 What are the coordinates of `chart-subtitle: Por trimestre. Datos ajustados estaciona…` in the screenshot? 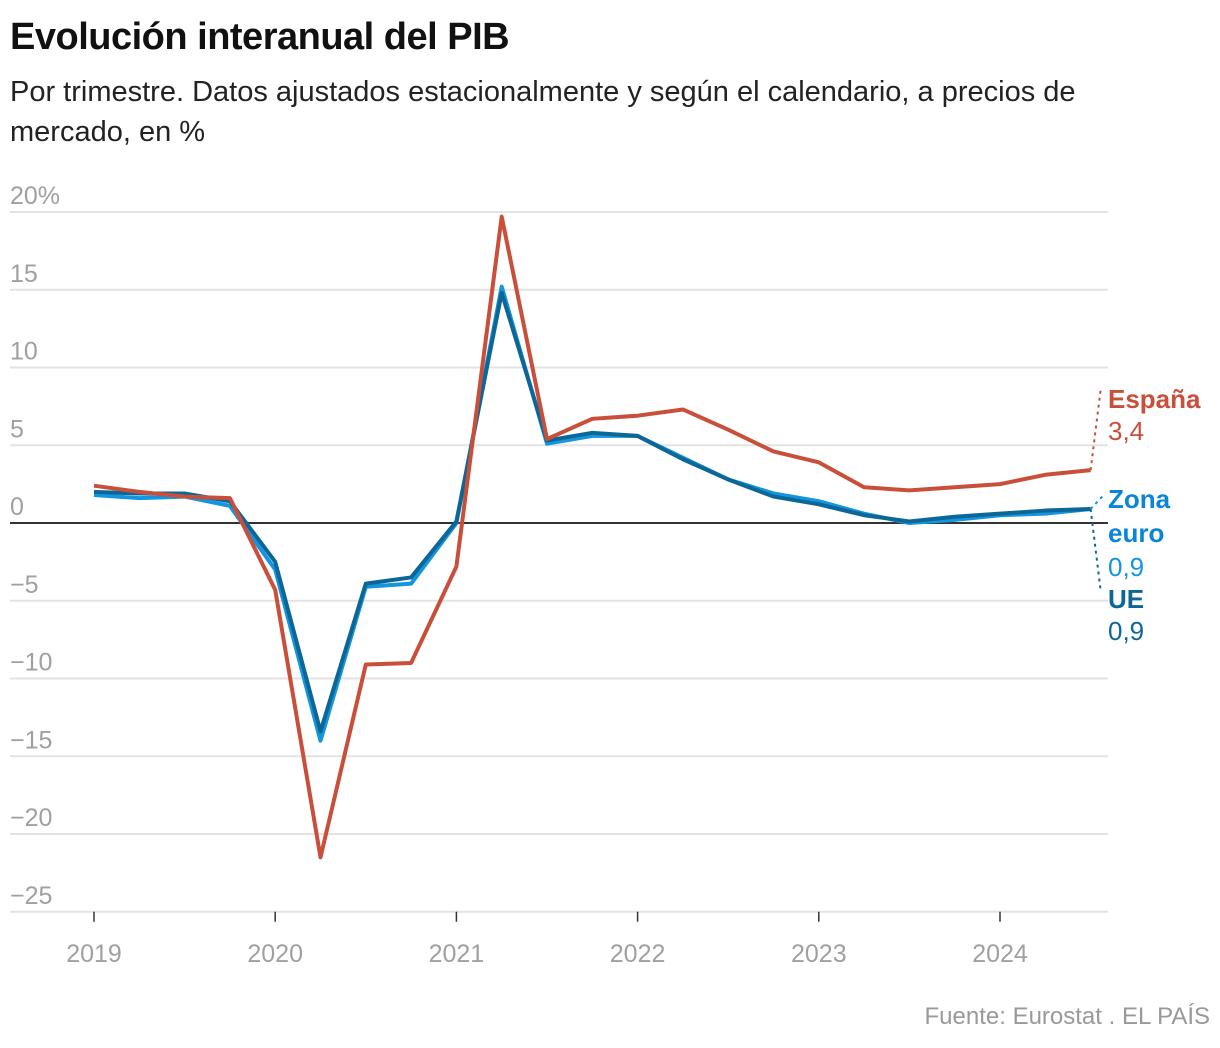 It's located at (543, 112).